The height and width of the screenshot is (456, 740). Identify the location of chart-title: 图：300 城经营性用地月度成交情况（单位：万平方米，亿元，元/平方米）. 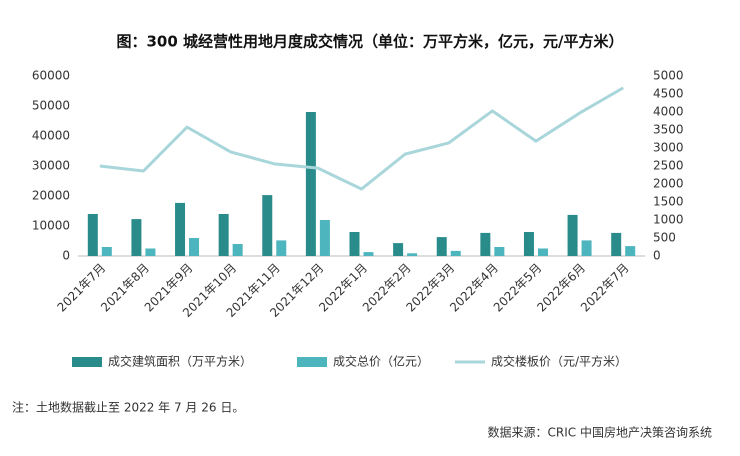
(369, 42).